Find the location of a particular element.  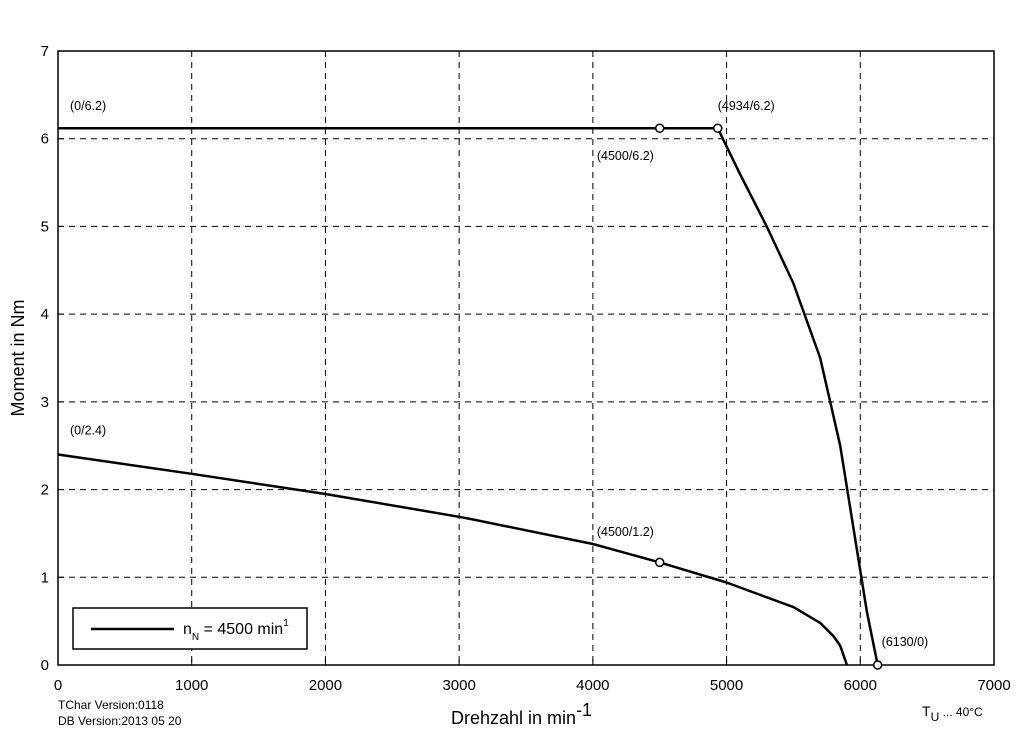

y-tick-label: 7 is located at coordinates (45, 51).